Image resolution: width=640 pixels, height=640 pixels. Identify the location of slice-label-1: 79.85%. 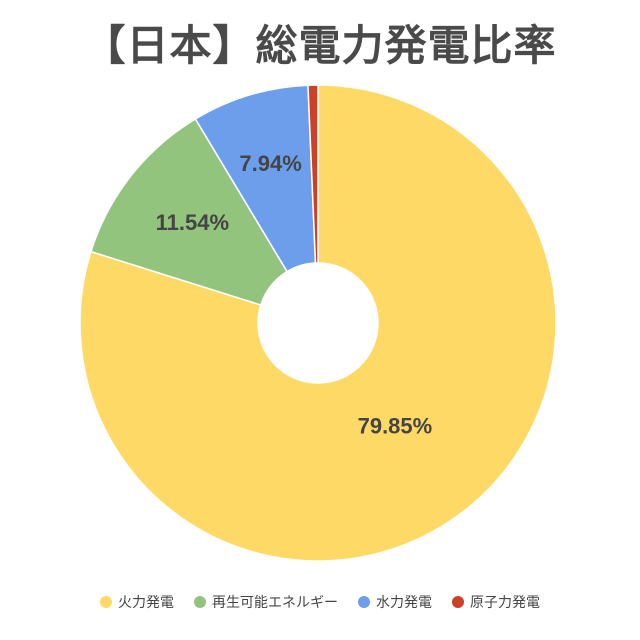
(395, 426).